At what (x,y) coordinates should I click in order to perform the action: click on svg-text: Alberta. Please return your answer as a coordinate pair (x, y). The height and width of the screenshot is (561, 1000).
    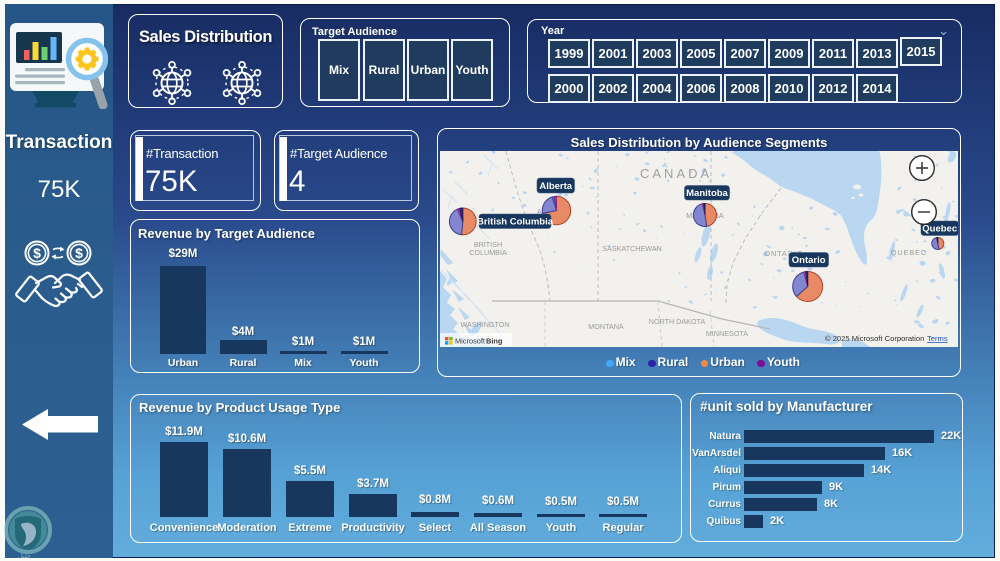
    Looking at the image, I should click on (555, 186).